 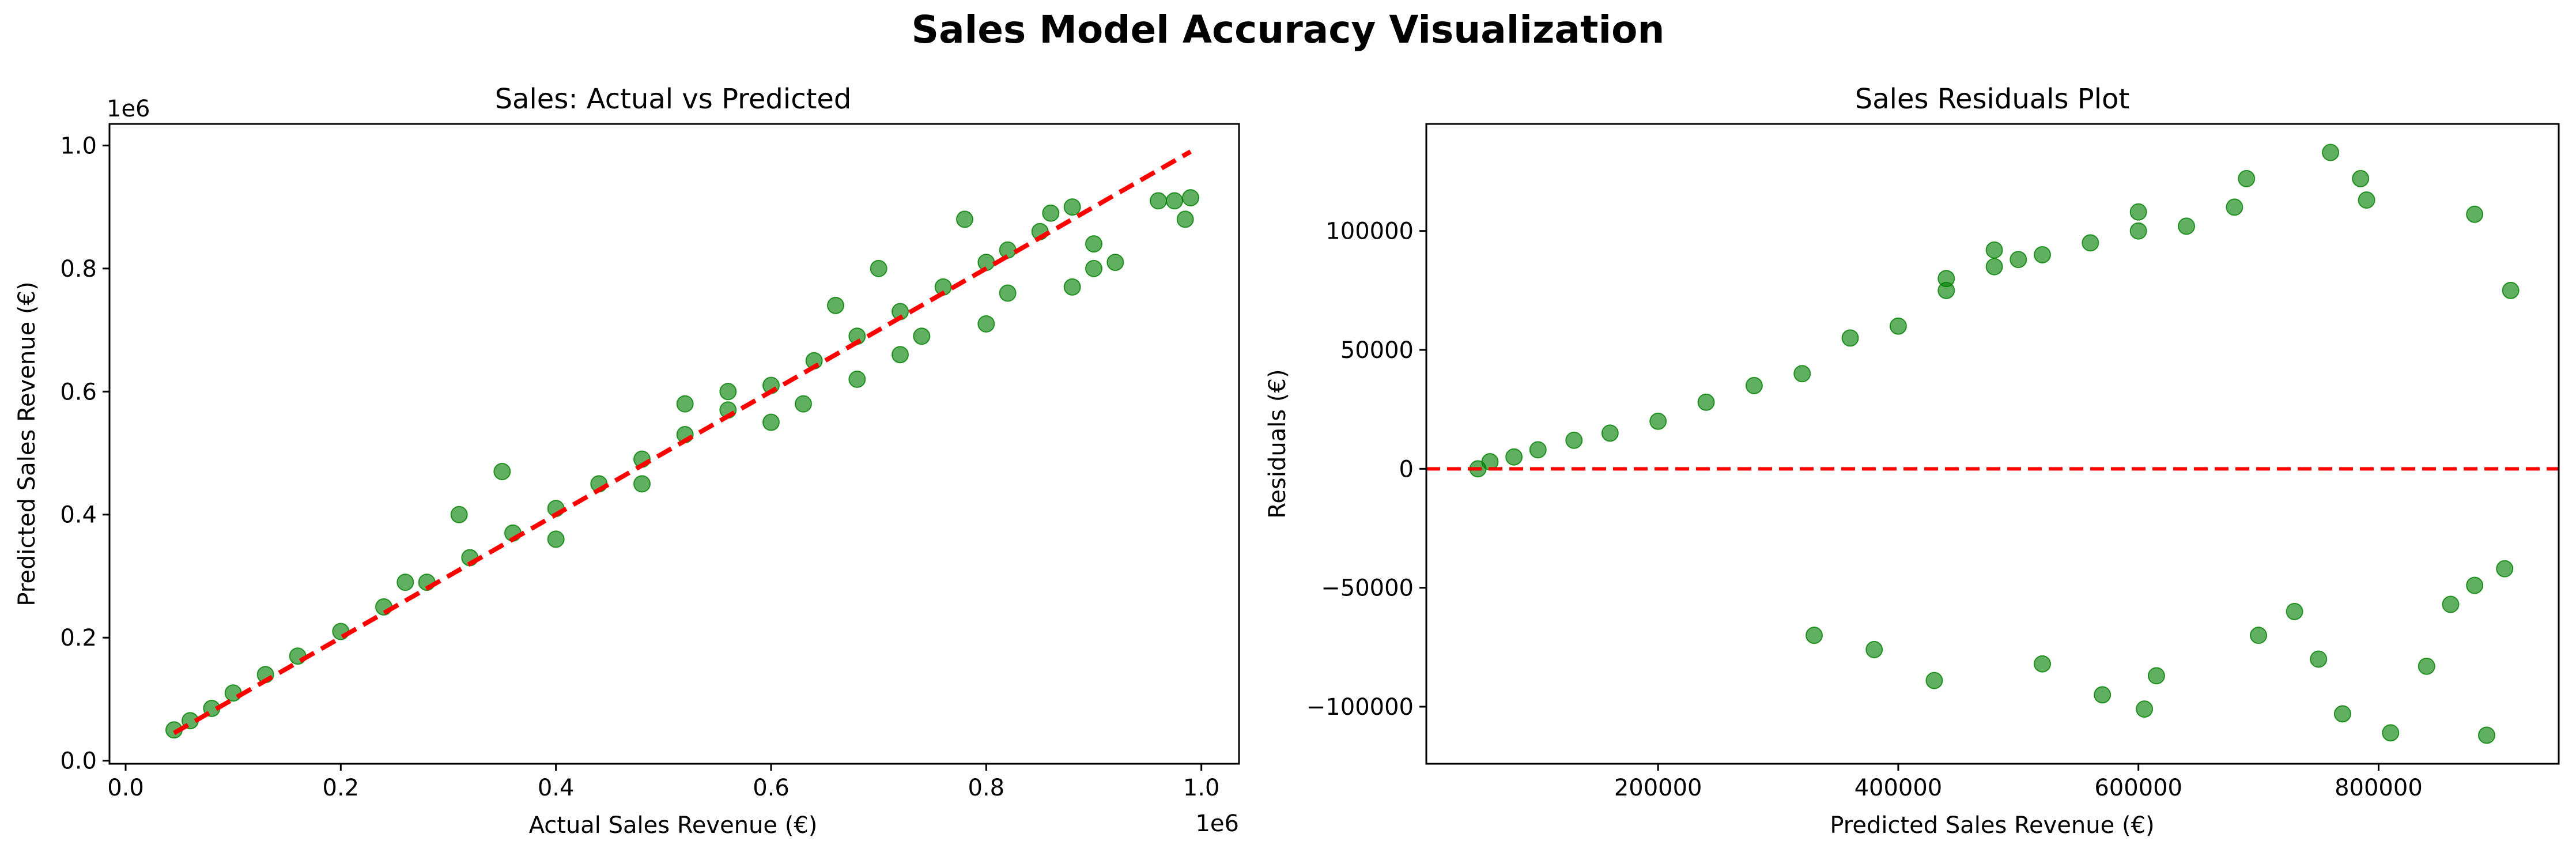 I want to click on y-tick-label: 0.0, so click(x=78, y=761).